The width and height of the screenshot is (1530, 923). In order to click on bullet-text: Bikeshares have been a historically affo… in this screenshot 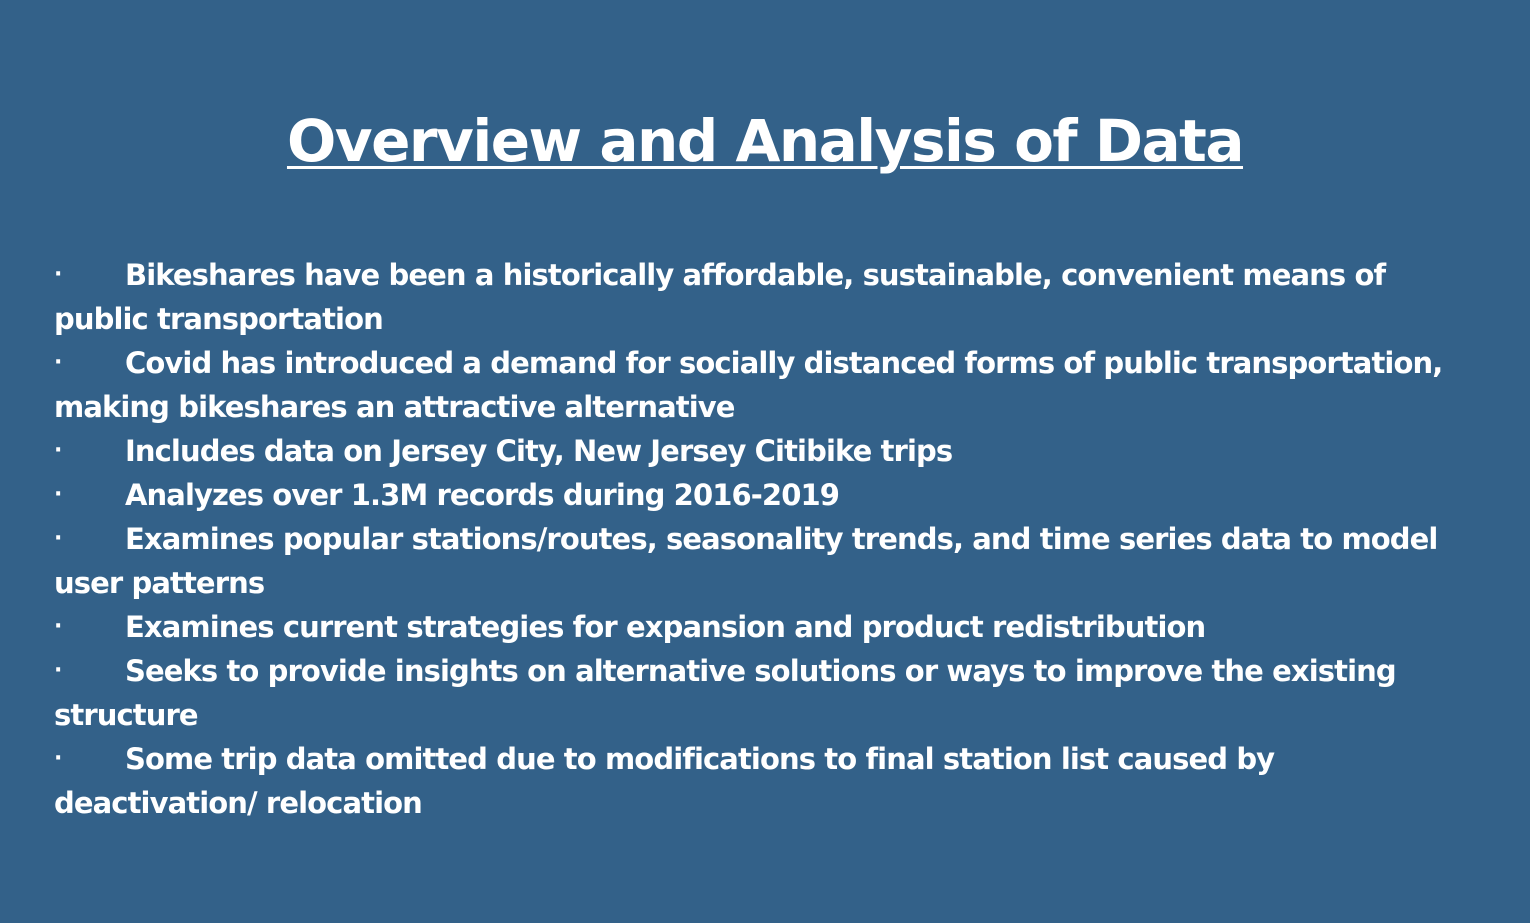, I will do `click(720, 297)`.